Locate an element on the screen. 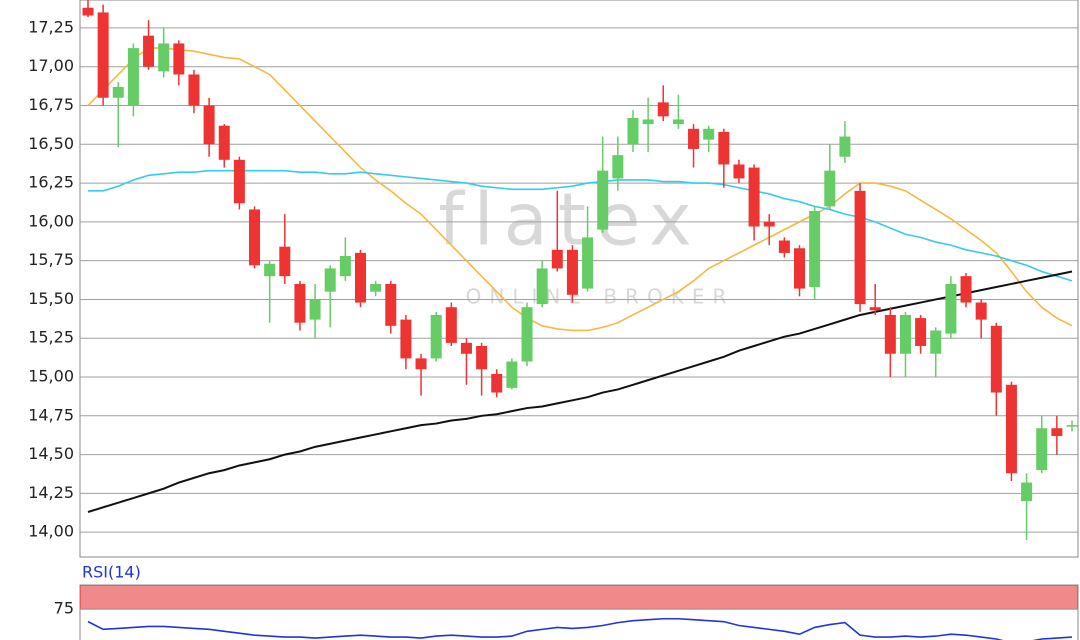 This screenshot has width=1080, height=640. y-tick-label: 16,50 is located at coordinates (51, 143).